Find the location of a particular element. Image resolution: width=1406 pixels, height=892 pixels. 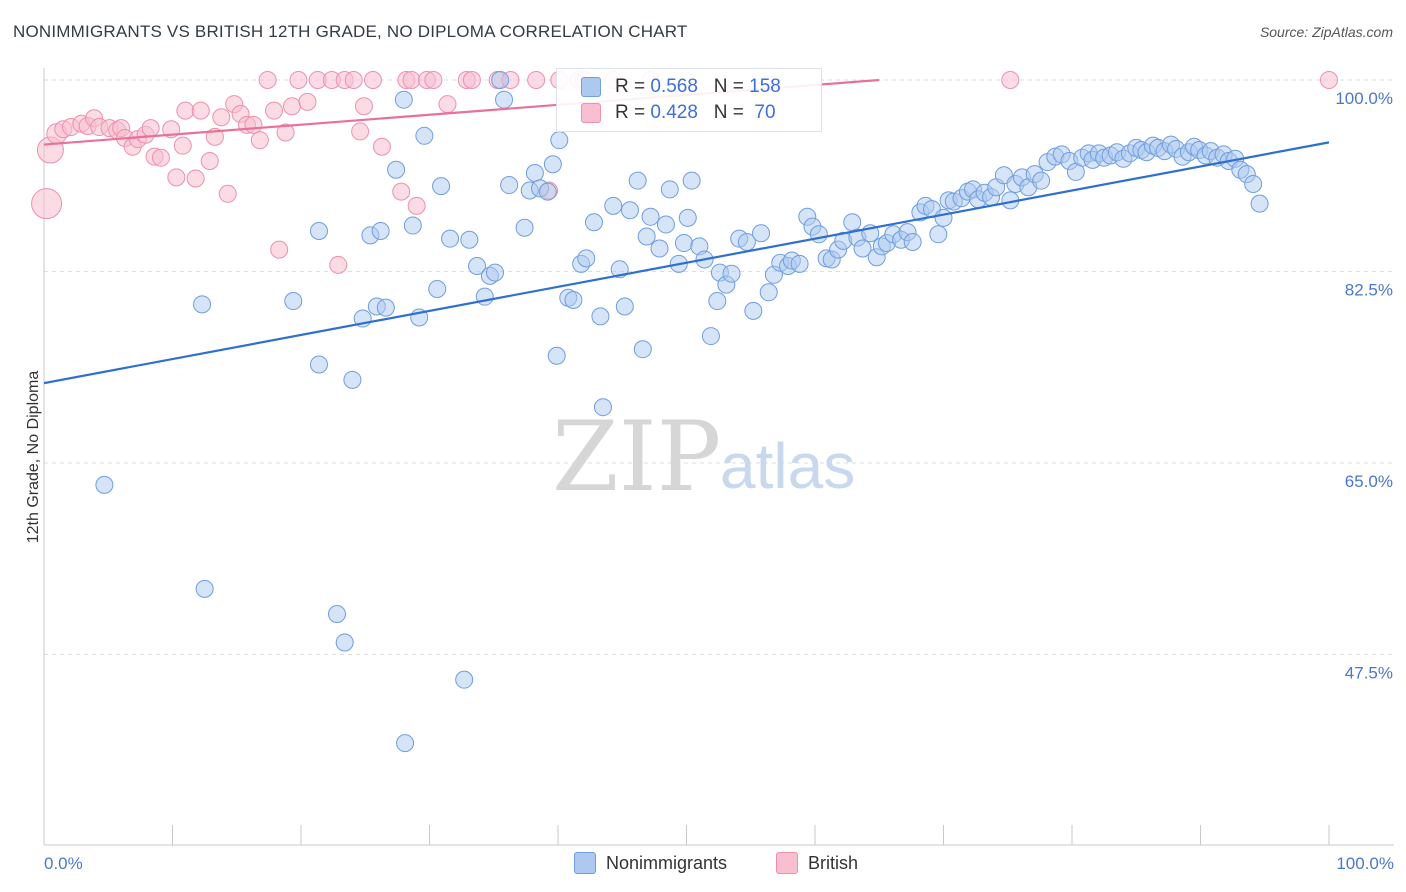

legend-row-text: R = 0.428 N = 70 is located at coordinates (695, 113).